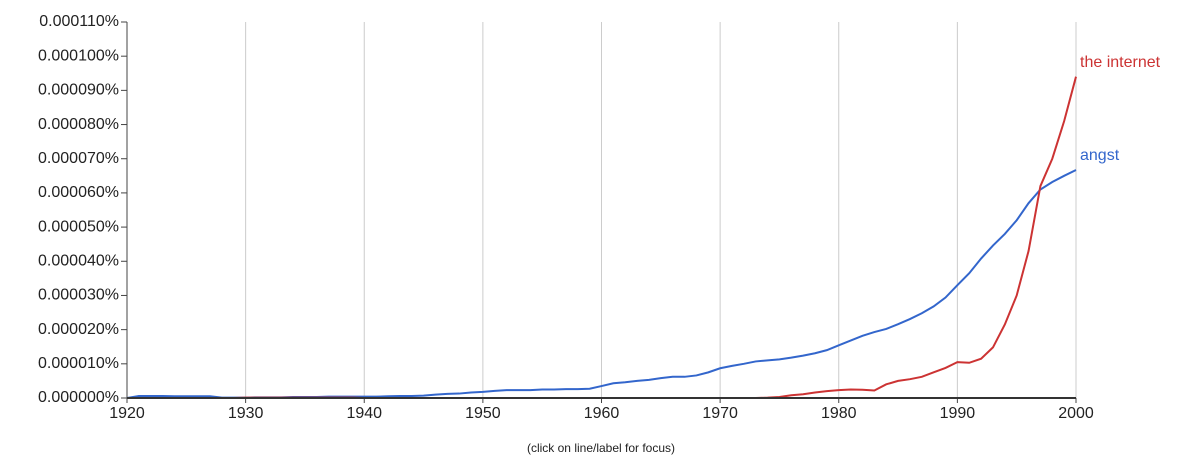  Describe the element at coordinates (78, 329) in the screenshot. I see `y-tick-label: 0.000020%` at that location.